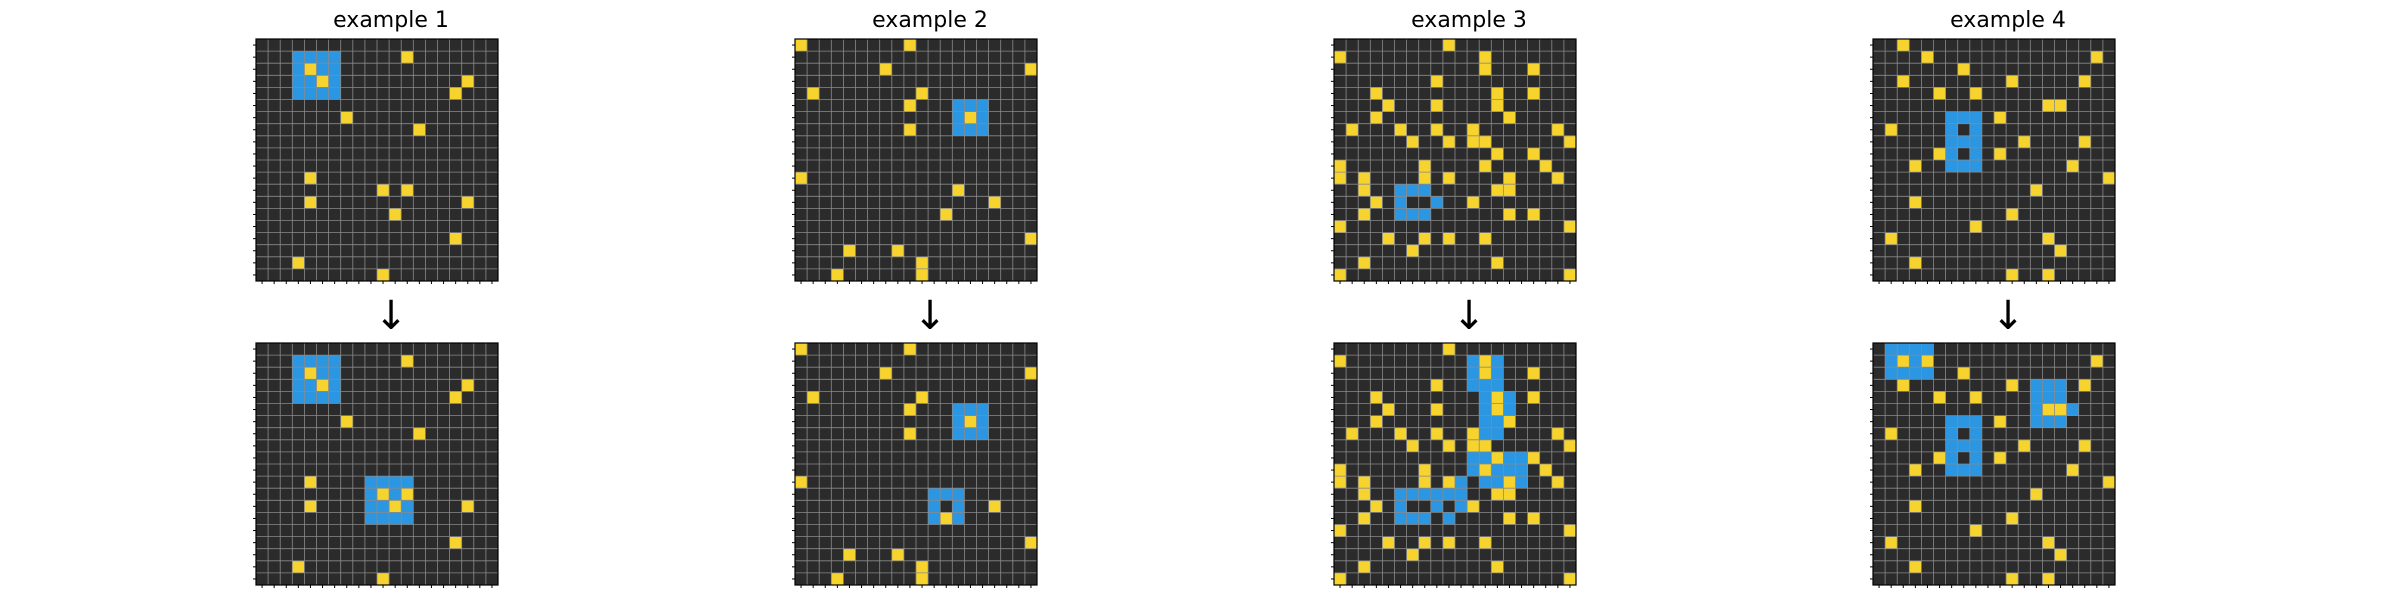  I want to click on arrow-3-icon: ↓, so click(1469, 316).